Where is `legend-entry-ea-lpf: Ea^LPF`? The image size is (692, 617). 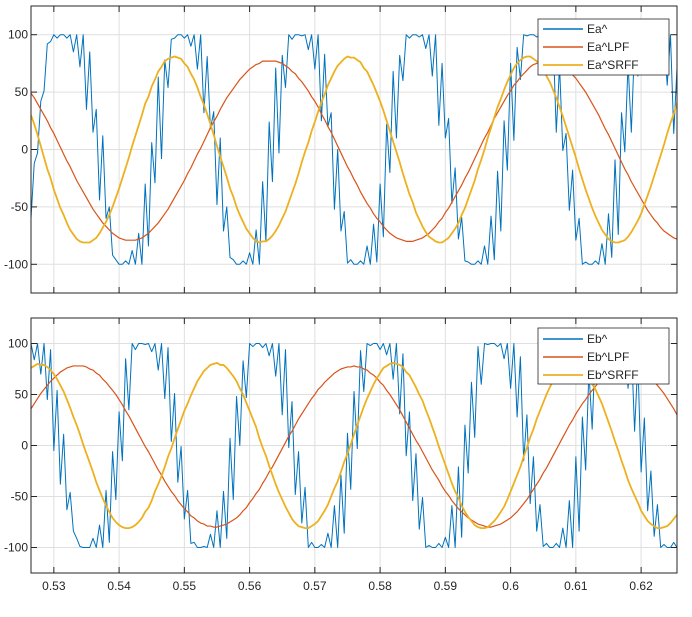
legend-entry-ea-lpf: Ea^LPF is located at coordinates (608, 47).